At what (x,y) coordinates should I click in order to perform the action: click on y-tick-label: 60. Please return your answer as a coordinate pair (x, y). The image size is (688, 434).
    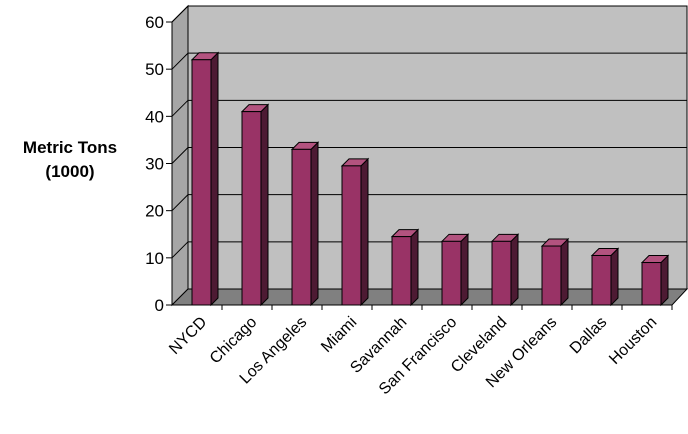
    Looking at the image, I should click on (154, 22).